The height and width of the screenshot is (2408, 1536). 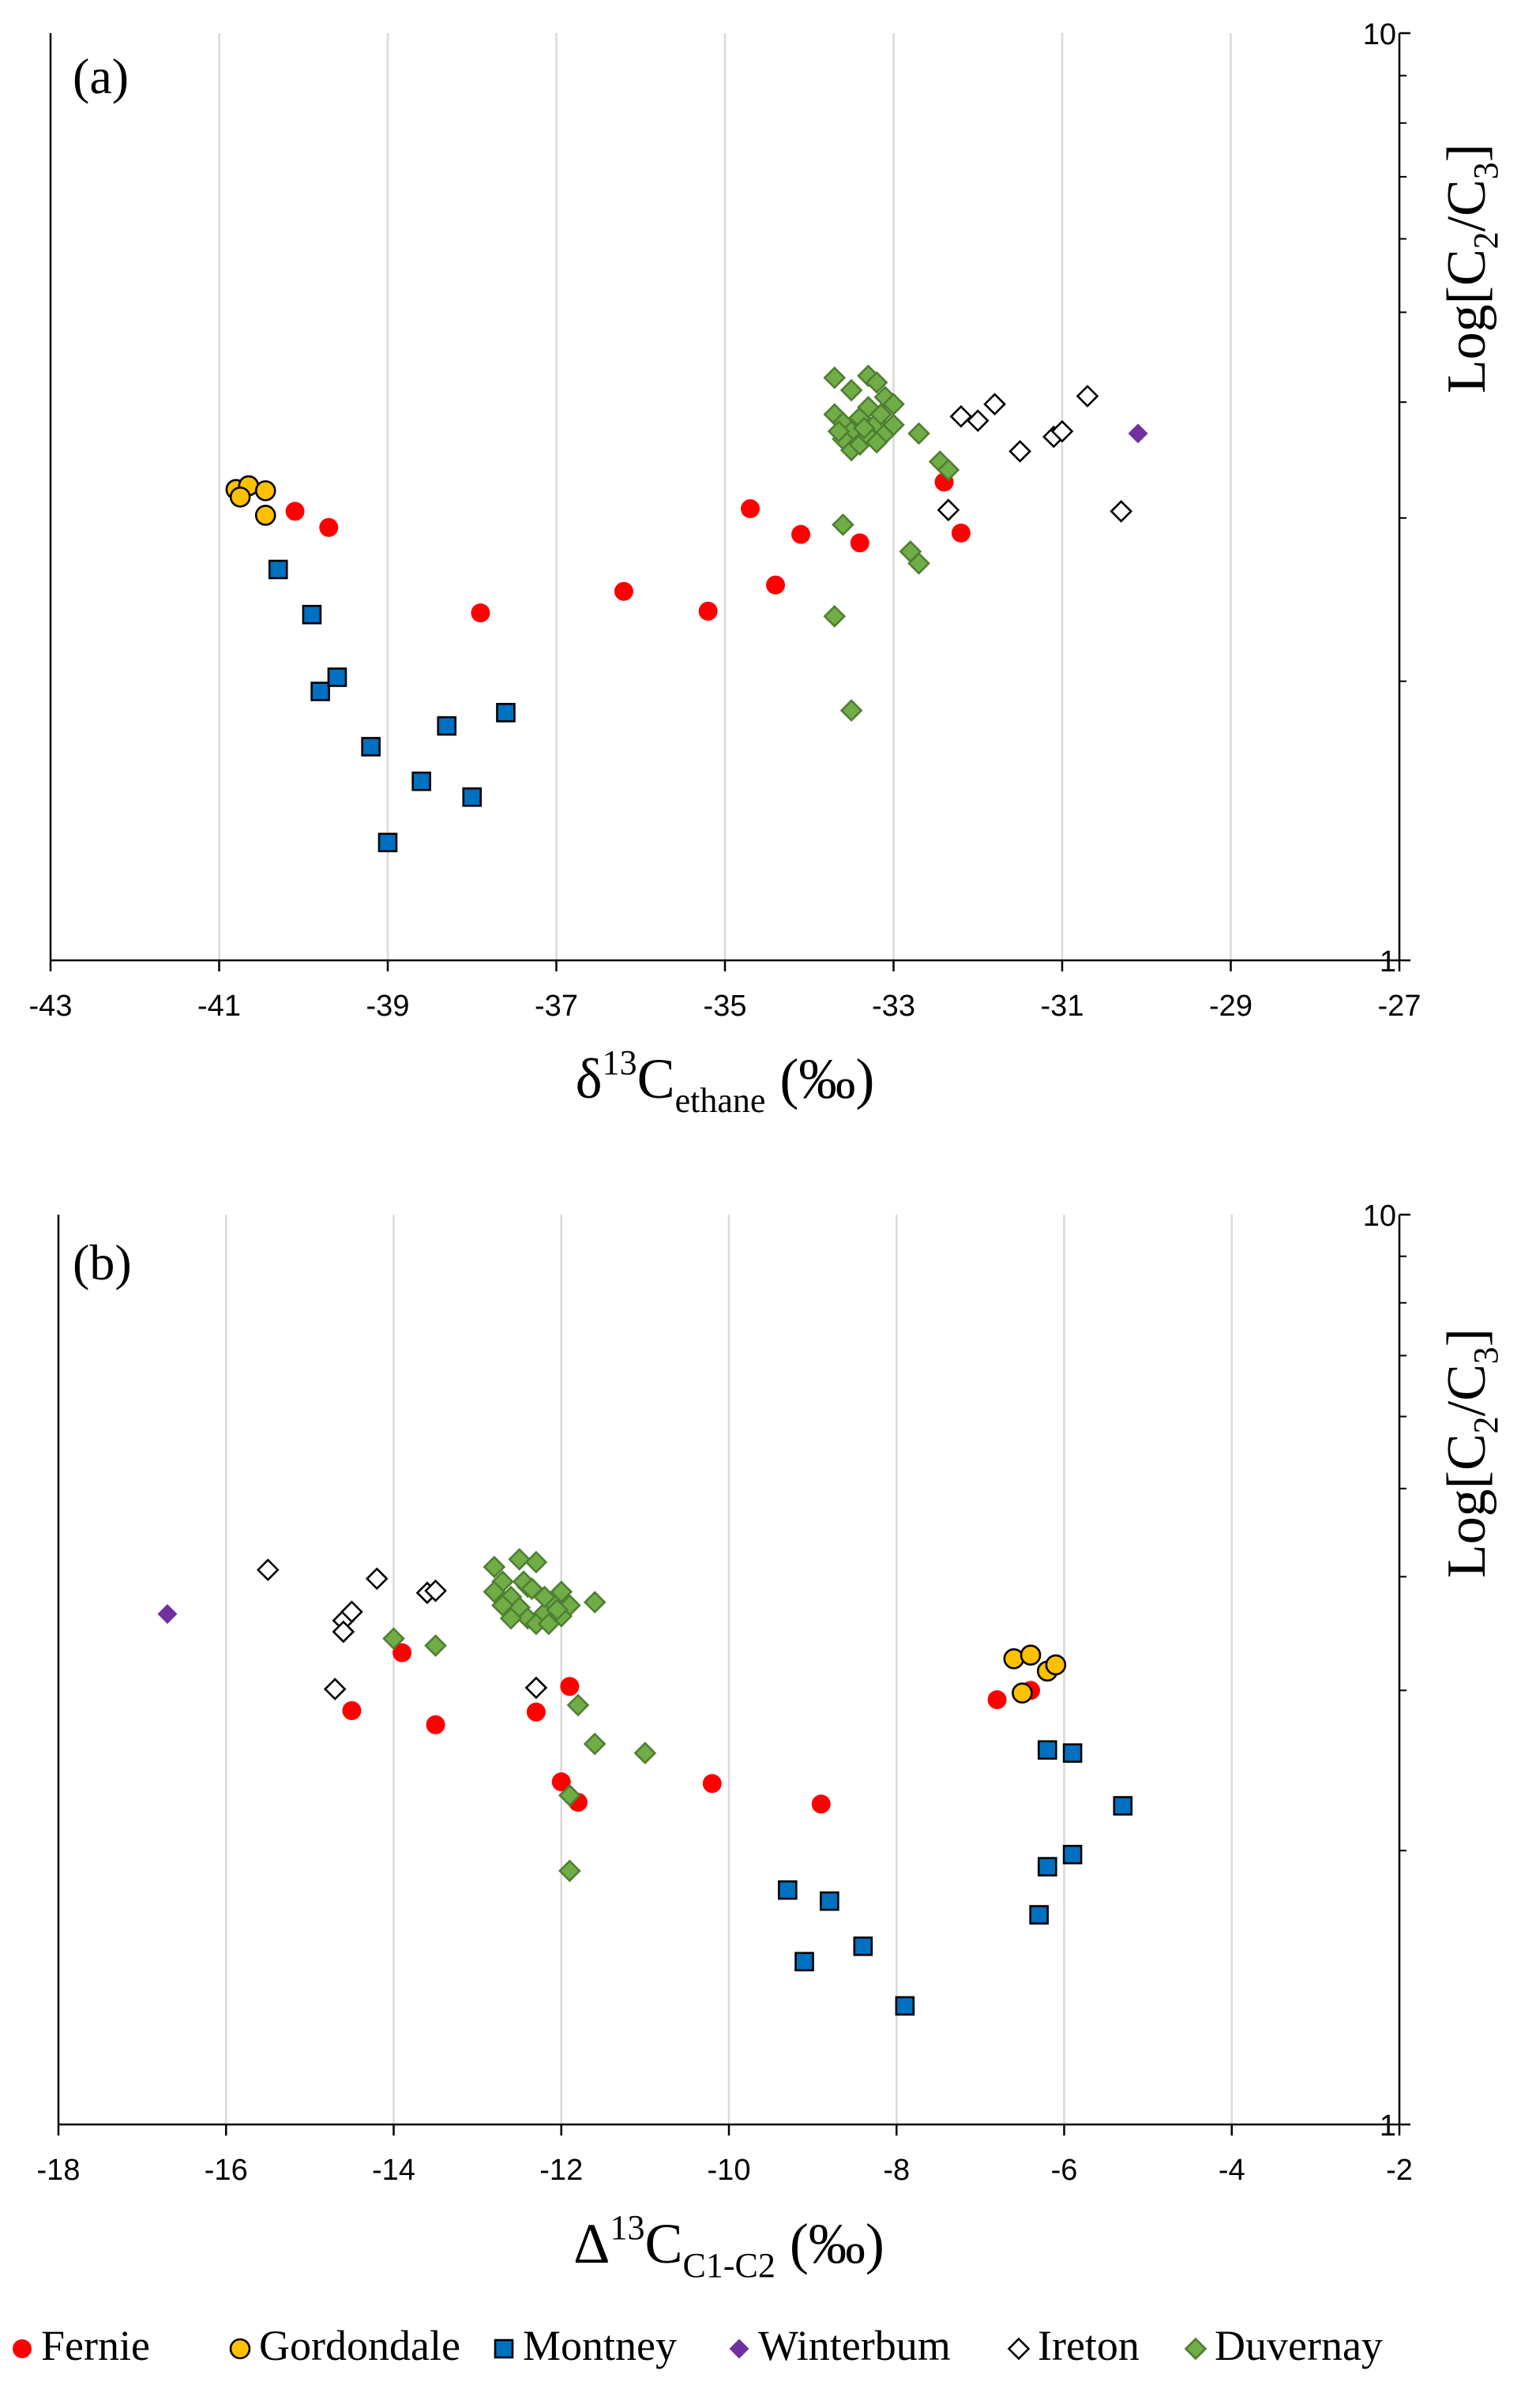 What do you see at coordinates (360, 2346) in the screenshot?
I see `legend-label-gordondale: Gordondale` at bounding box center [360, 2346].